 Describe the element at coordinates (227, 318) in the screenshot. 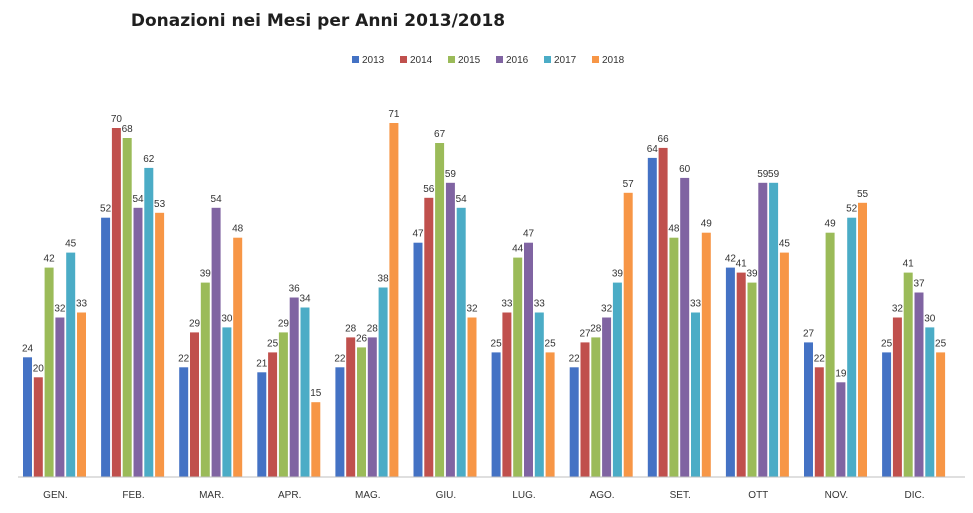

I see `value-label-2017-2: 30` at that location.